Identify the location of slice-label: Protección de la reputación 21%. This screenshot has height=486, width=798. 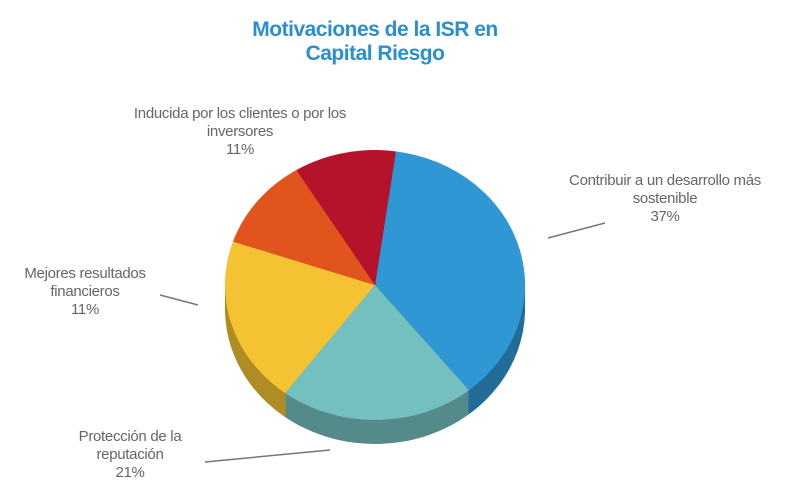
(130, 455).